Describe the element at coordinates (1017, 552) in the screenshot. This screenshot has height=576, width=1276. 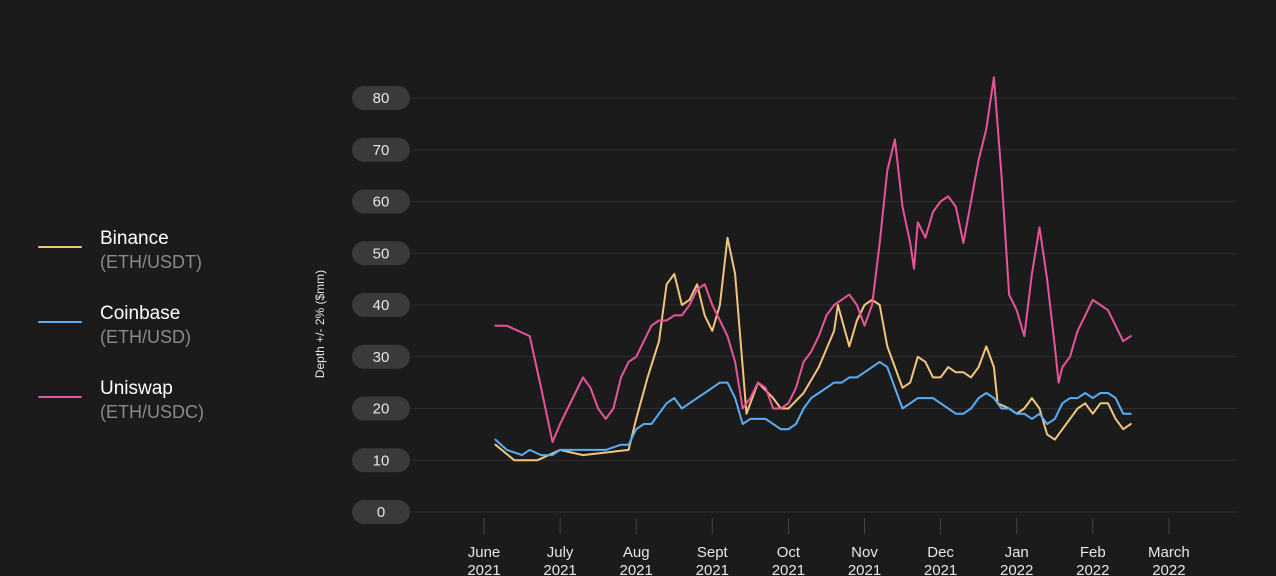
I see `x-tick-month-jan: Jan` at that location.